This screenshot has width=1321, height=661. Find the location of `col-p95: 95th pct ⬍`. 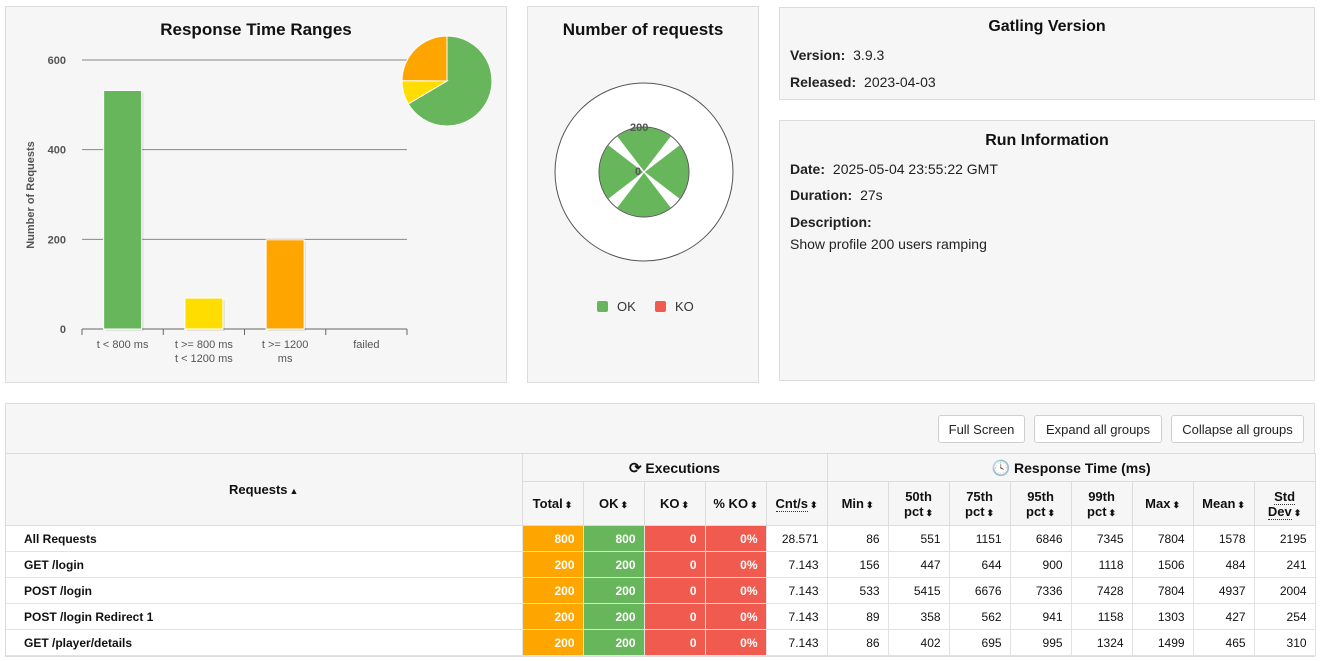

col-p95: 95th pct ⬍ is located at coordinates (1040, 503).